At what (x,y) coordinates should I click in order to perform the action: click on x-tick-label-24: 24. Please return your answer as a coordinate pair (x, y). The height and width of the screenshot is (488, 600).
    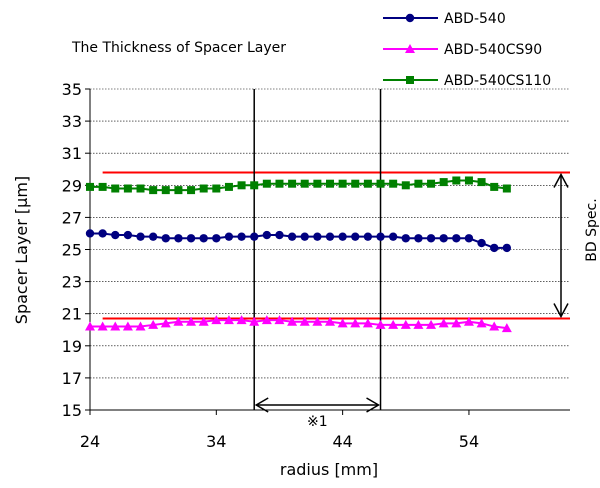
    Looking at the image, I should click on (90, 441).